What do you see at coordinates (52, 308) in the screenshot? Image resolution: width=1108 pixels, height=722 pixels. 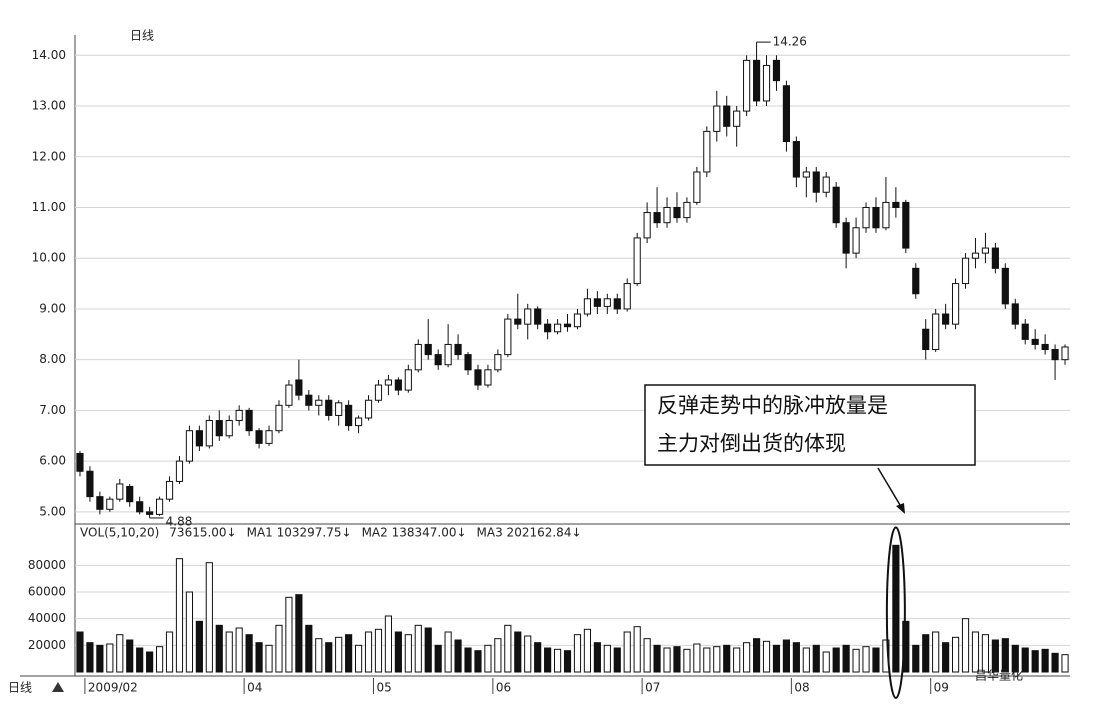 I see `y-tick-label: 9.00` at bounding box center [52, 308].